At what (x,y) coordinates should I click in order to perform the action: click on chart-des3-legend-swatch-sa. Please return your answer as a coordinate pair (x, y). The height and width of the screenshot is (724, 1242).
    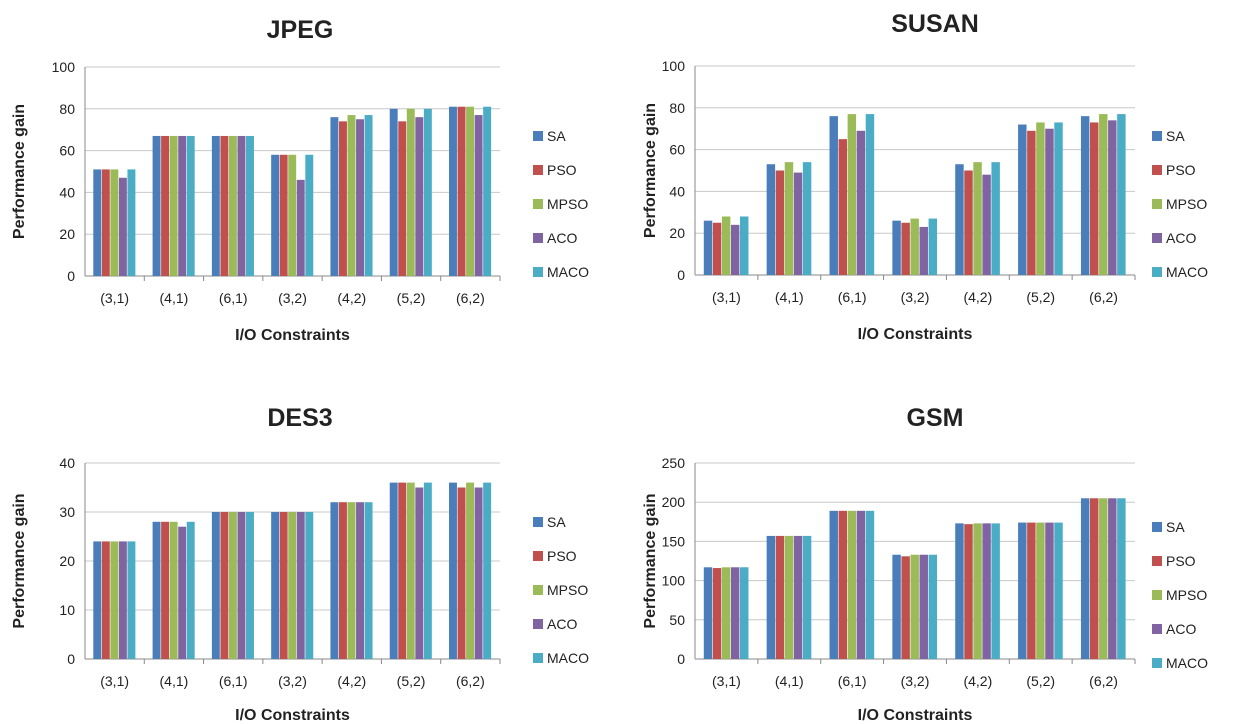
    Looking at the image, I should click on (538, 522).